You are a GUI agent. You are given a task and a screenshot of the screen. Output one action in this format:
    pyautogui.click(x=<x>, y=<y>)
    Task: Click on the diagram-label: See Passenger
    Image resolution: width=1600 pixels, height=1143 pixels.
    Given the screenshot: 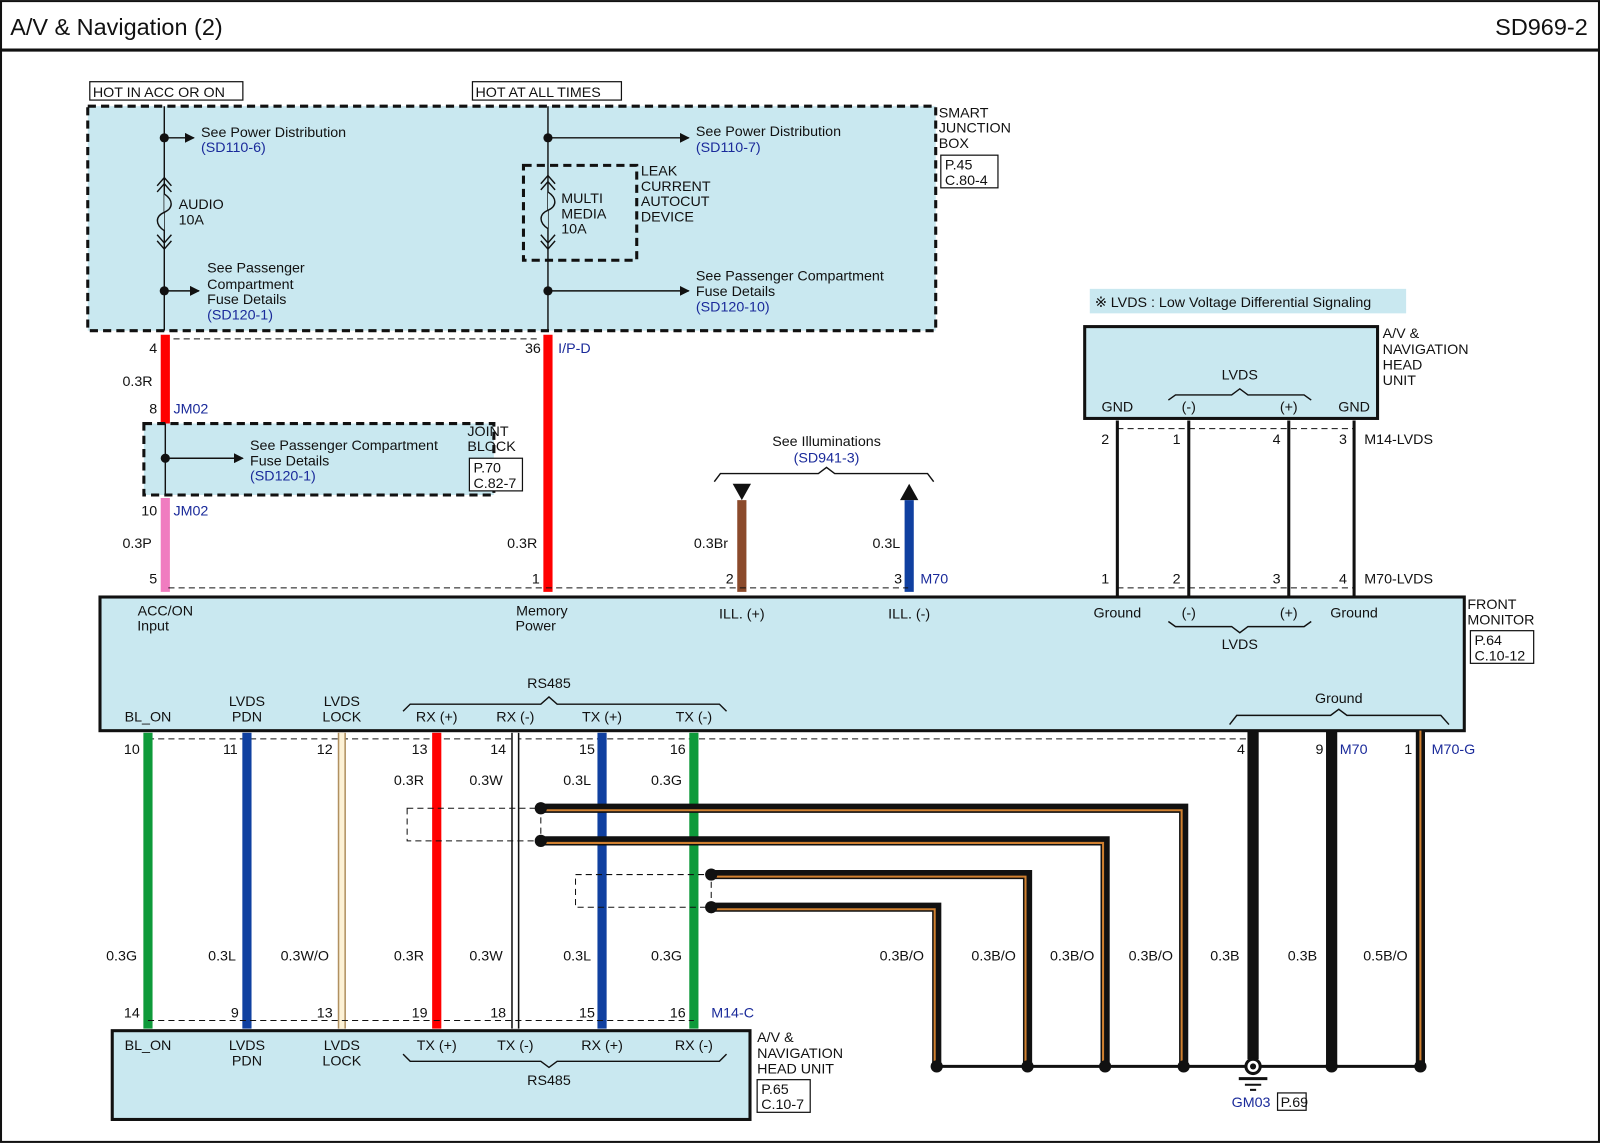 What is the action you would take?
    pyautogui.click(x=256, y=269)
    